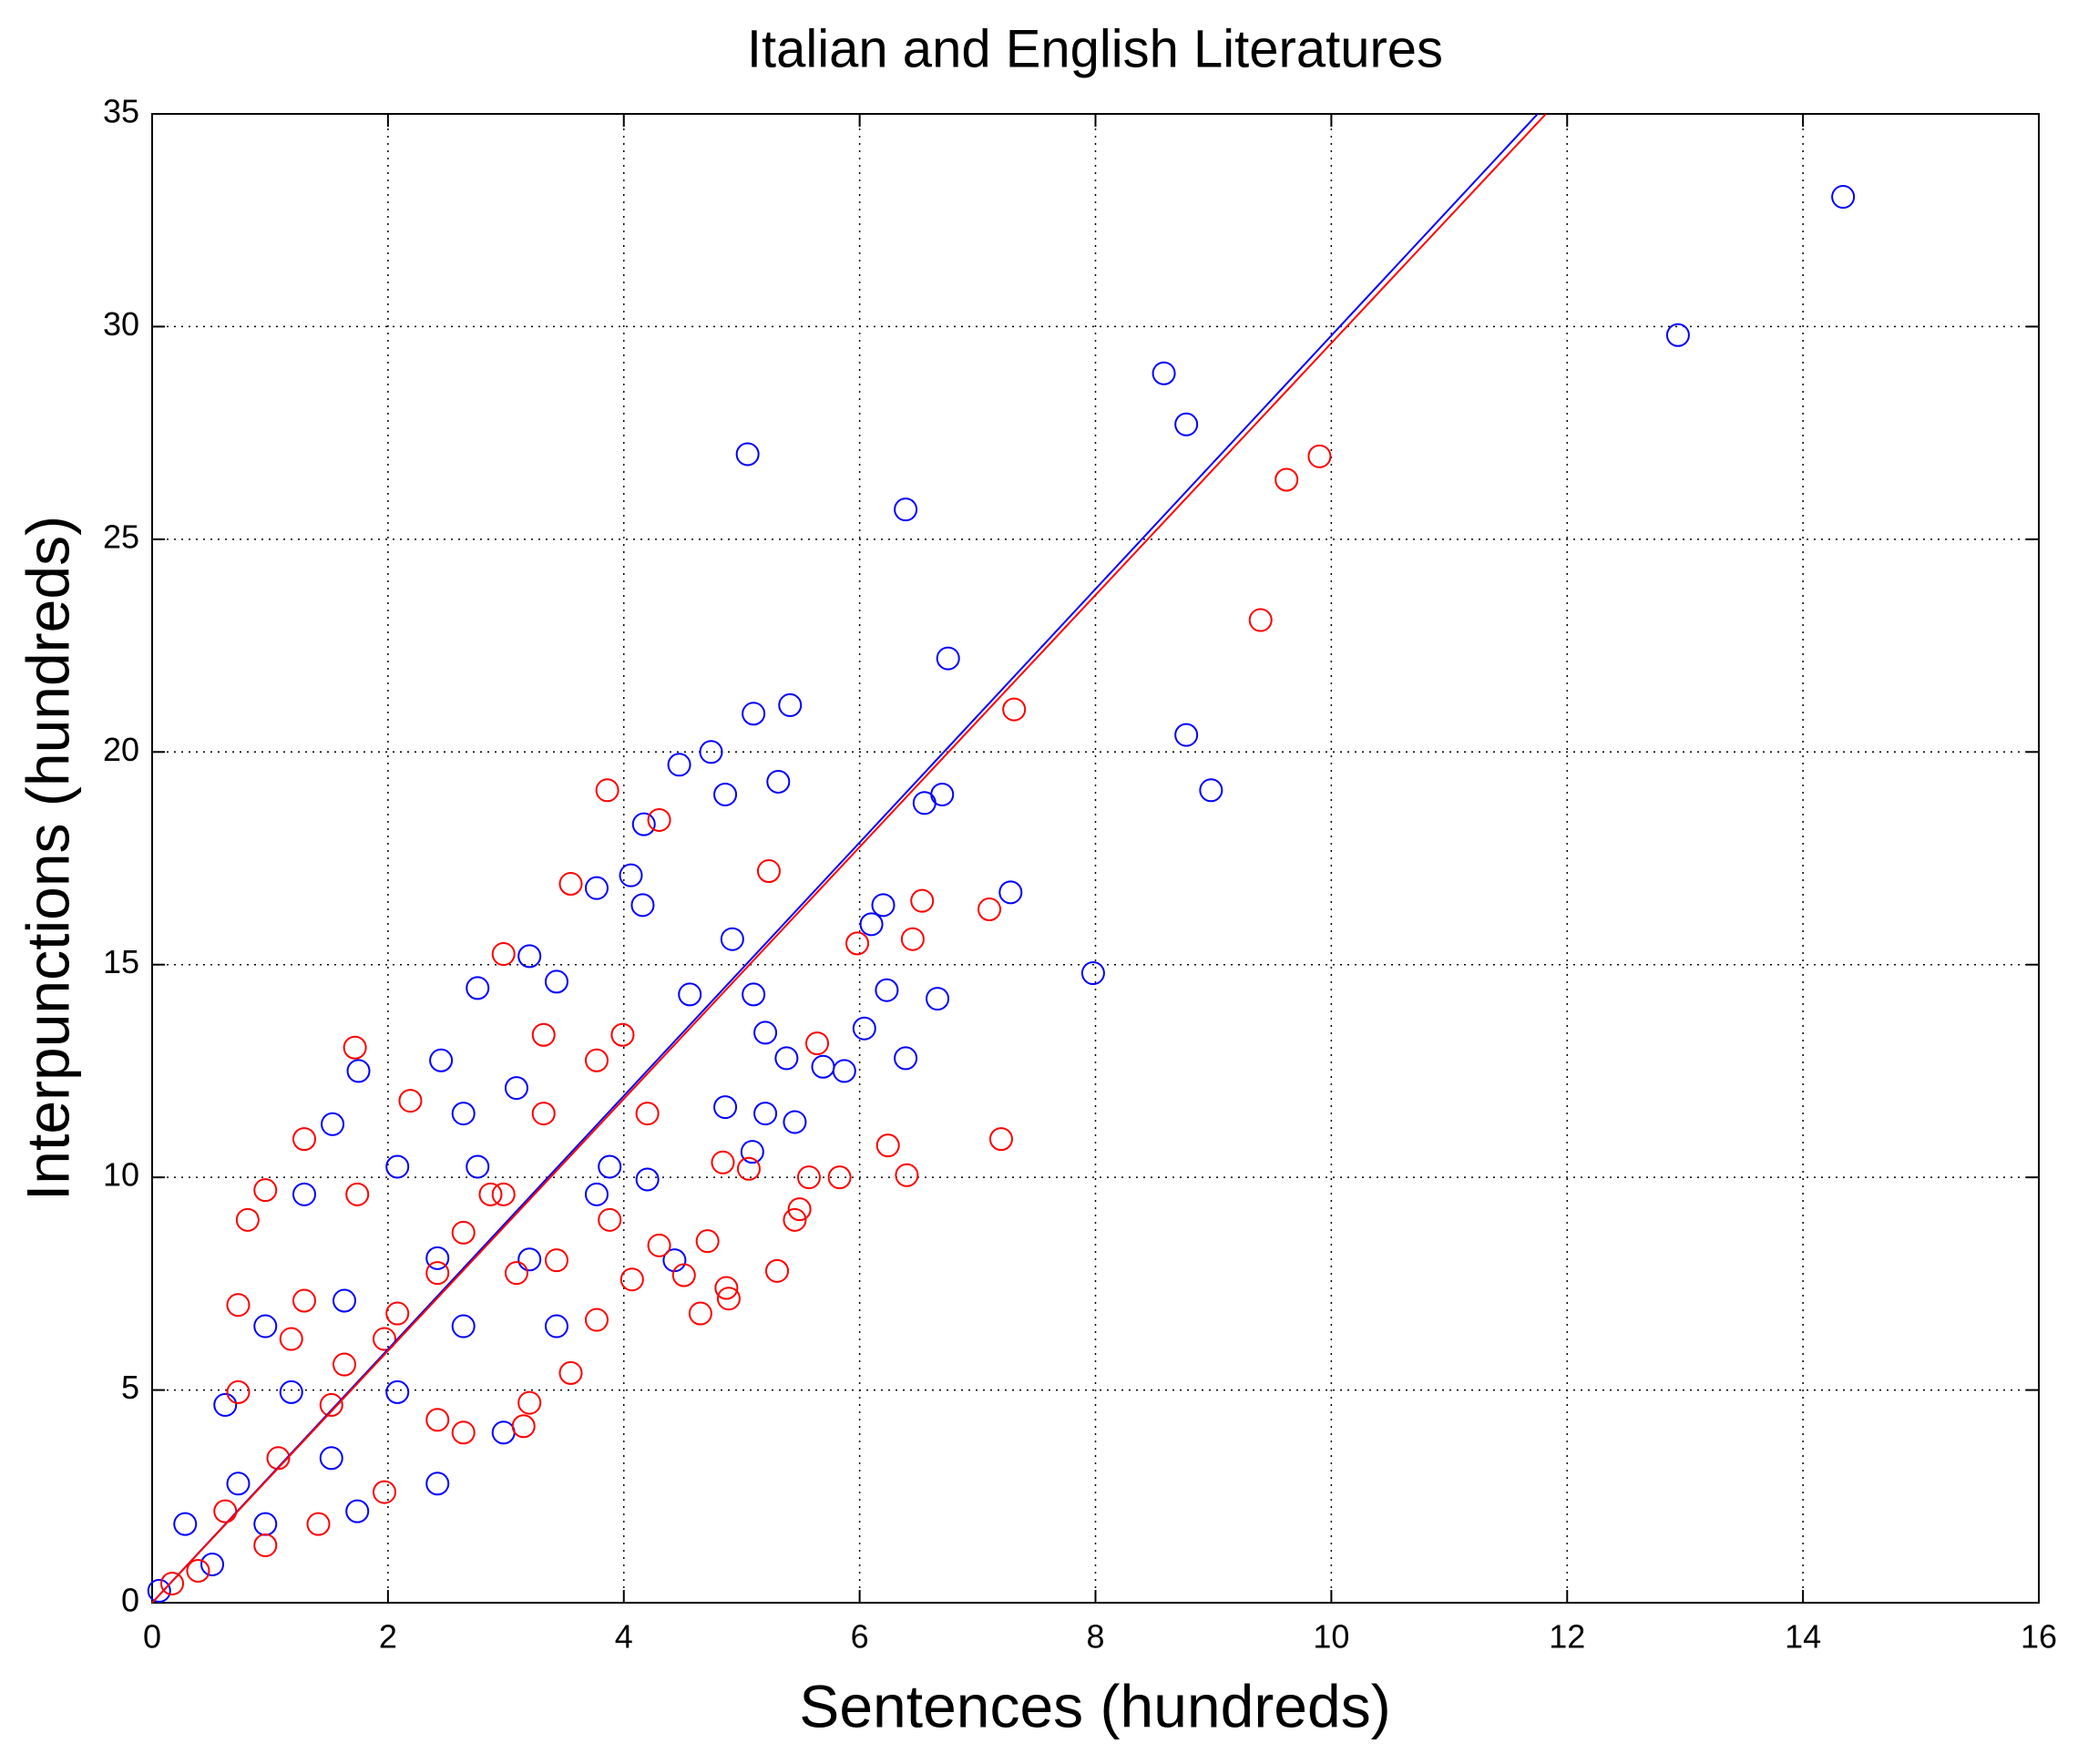 The height and width of the screenshot is (1764, 2078). What do you see at coordinates (388, 1637) in the screenshot?
I see `x-tick-label: 2` at bounding box center [388, 1637].